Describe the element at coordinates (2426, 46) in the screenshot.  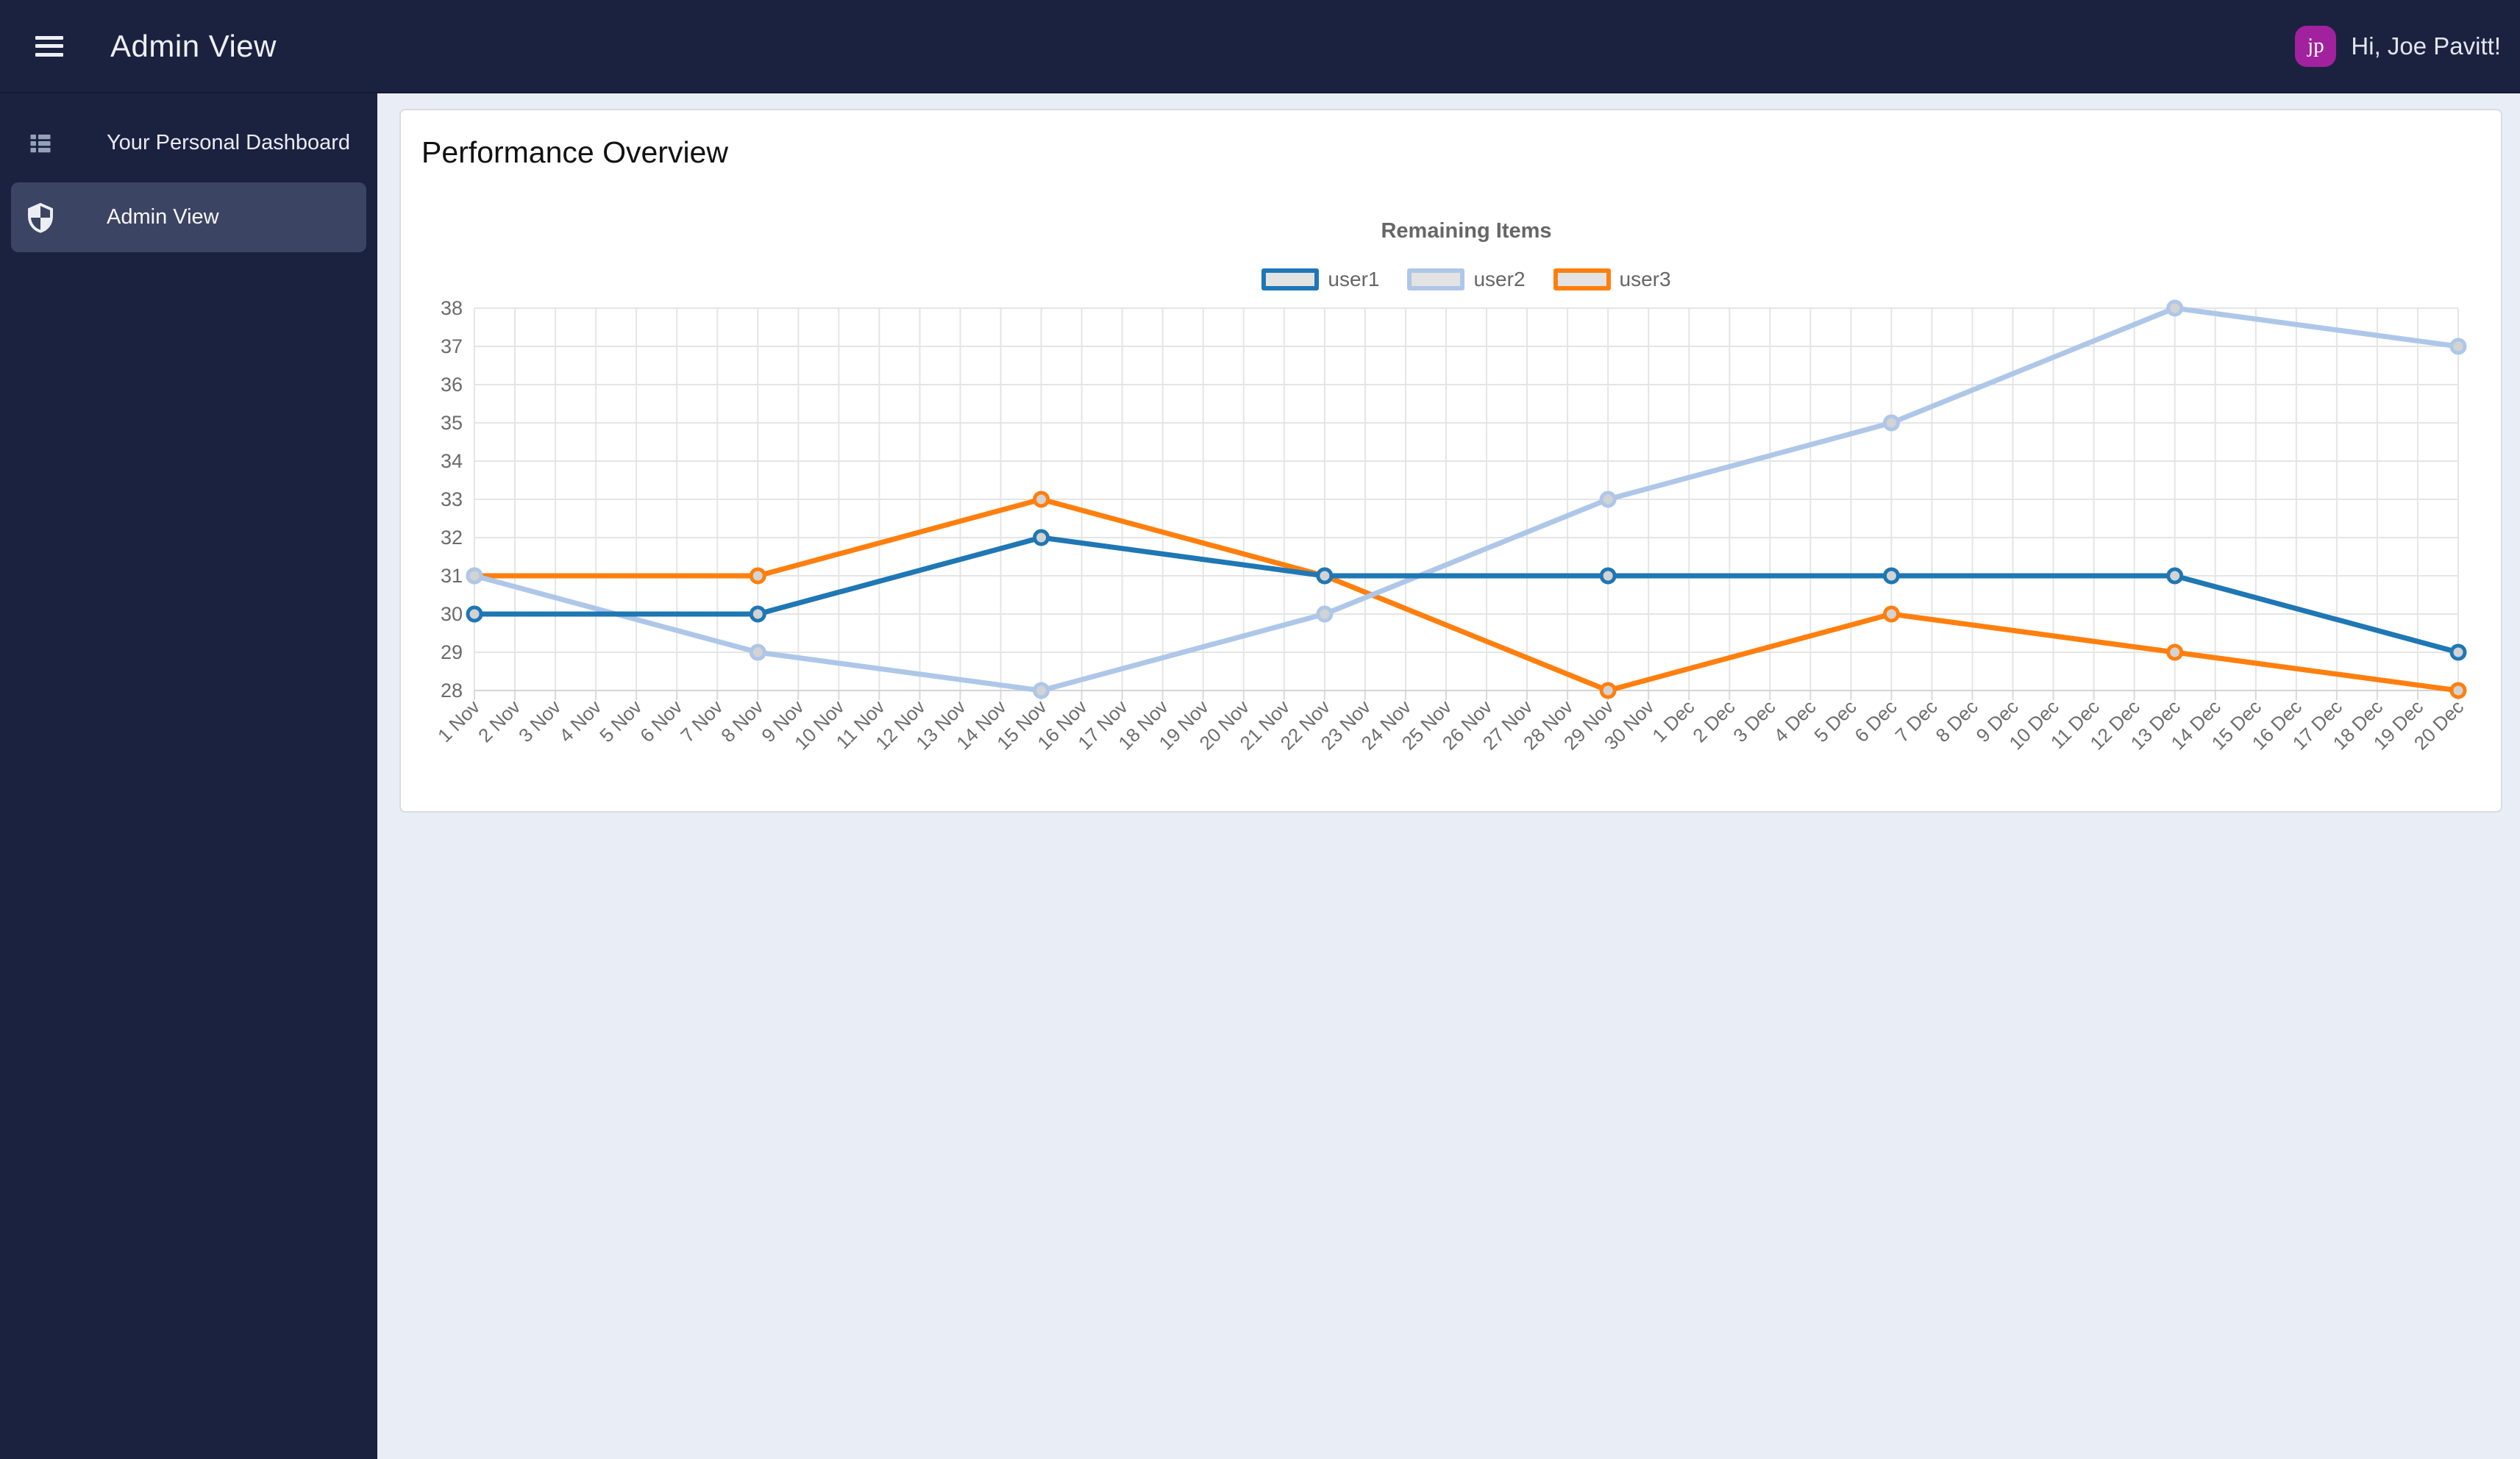
I see `user-greeting: Hi, Joe Pavitt!` at that location.